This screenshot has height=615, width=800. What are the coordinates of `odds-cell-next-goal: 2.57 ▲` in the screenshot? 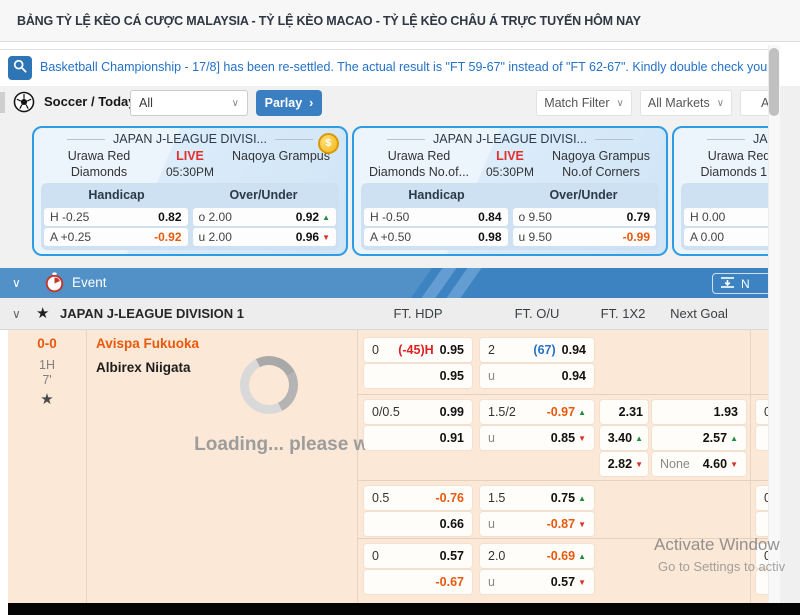 It's located at (699, 438).